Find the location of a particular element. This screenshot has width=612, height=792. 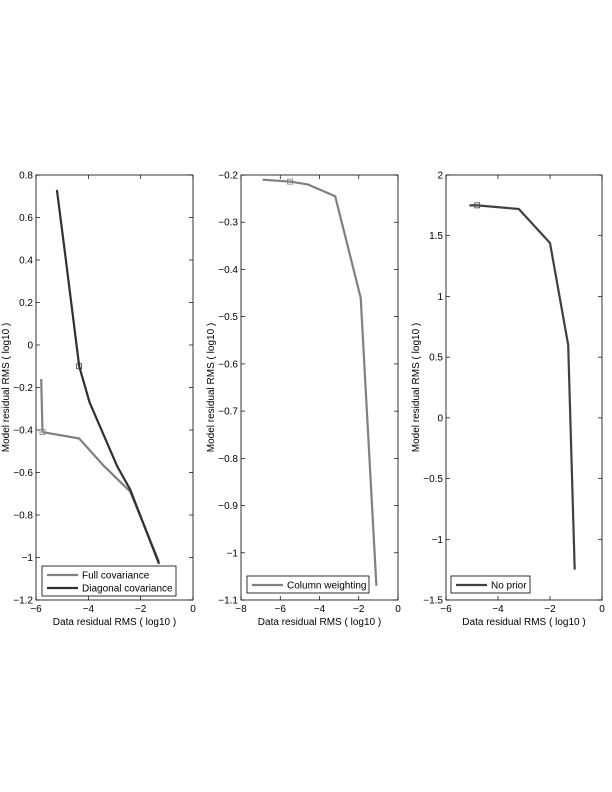

y-tick-label: 0.2 is located at coordinates (26, 303).